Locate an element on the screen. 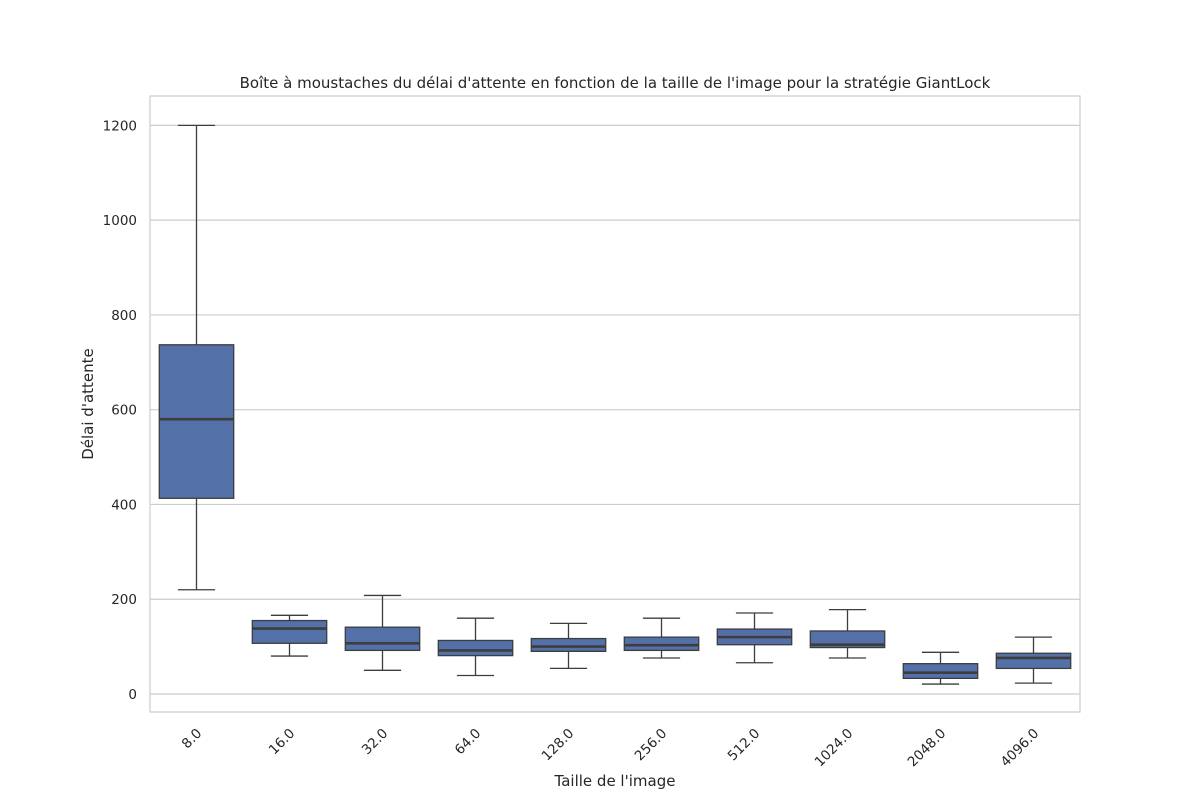 The image size is (1200, 804). y-tick-label: 1200 is located at coordinates (120, 126).